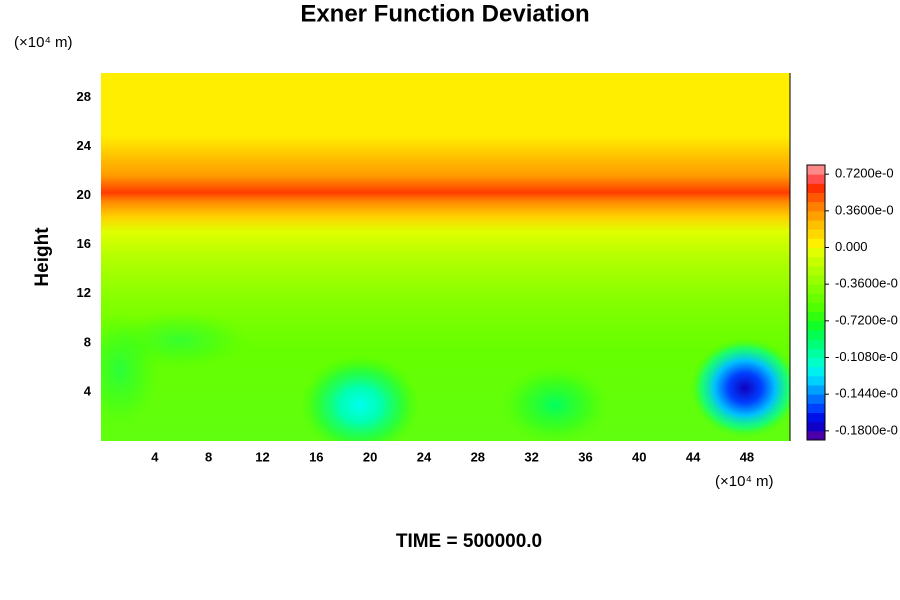  Describe the element at coordinates (84, 292) in the screenshot. I see `y-tick-label: 12` at that location.